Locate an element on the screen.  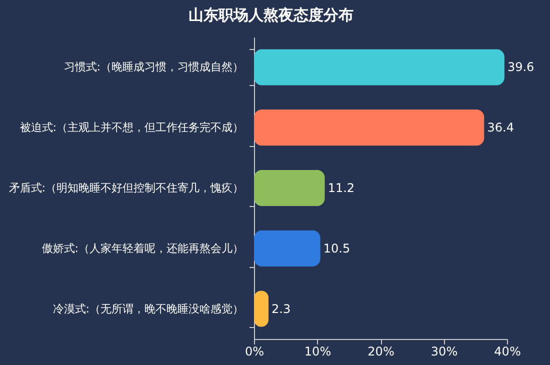
y-tick-label: 矛盾式:（明知晚睡不好但控制不住寄几，愧疚） is located at coordinates (126, 188).